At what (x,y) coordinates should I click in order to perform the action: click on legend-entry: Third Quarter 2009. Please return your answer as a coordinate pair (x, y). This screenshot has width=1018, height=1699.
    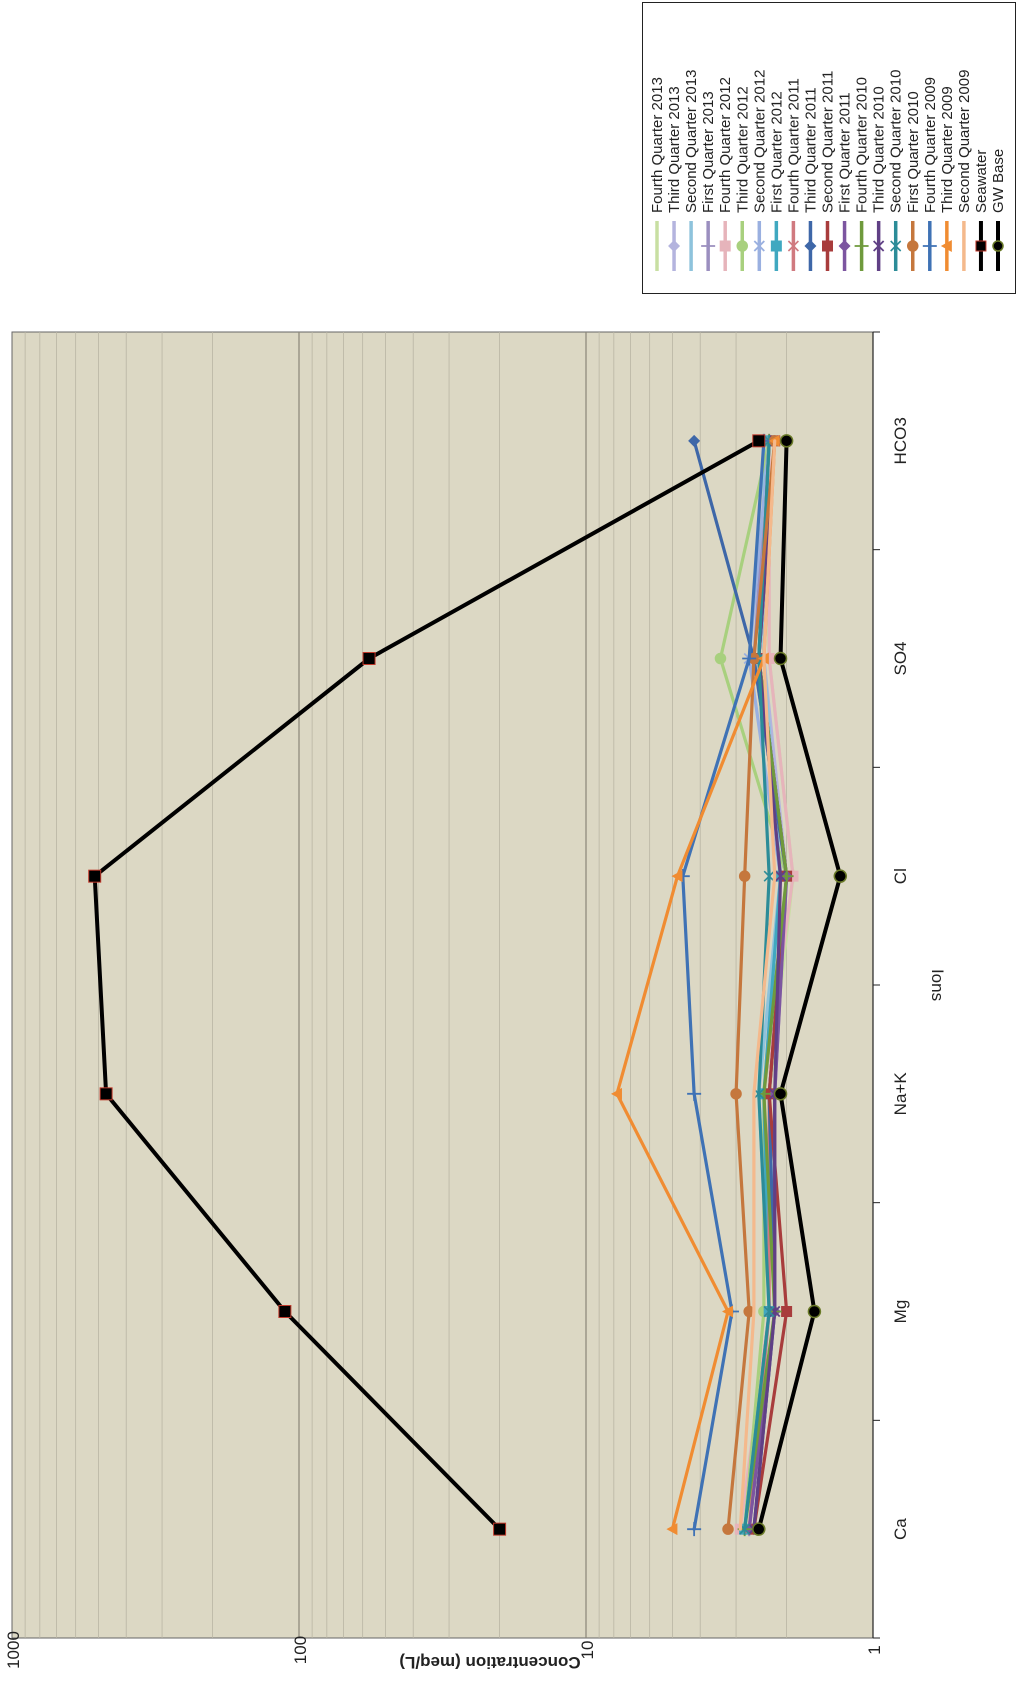
    Looking at the image, I should click on (947, 178).